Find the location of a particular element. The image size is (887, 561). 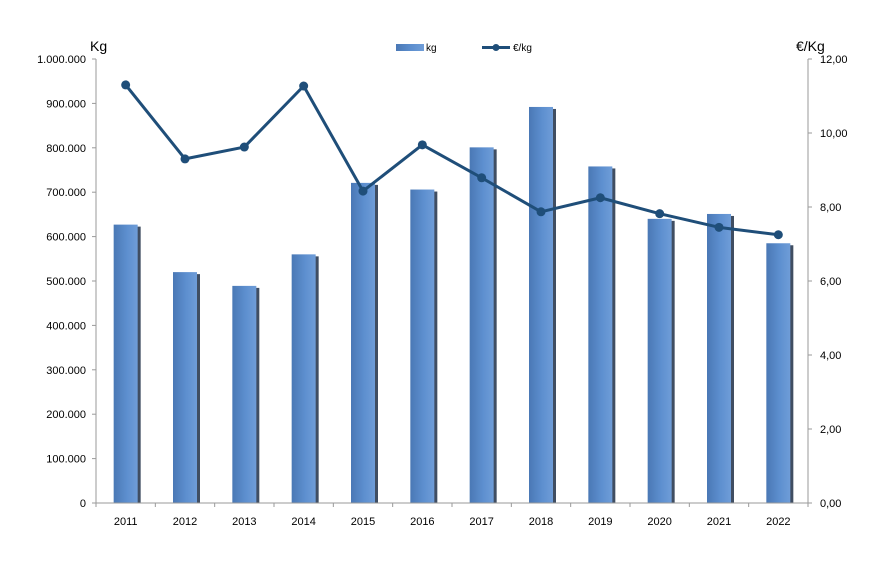

x-tick-label: 2017 is located at coordinates (481, 522).